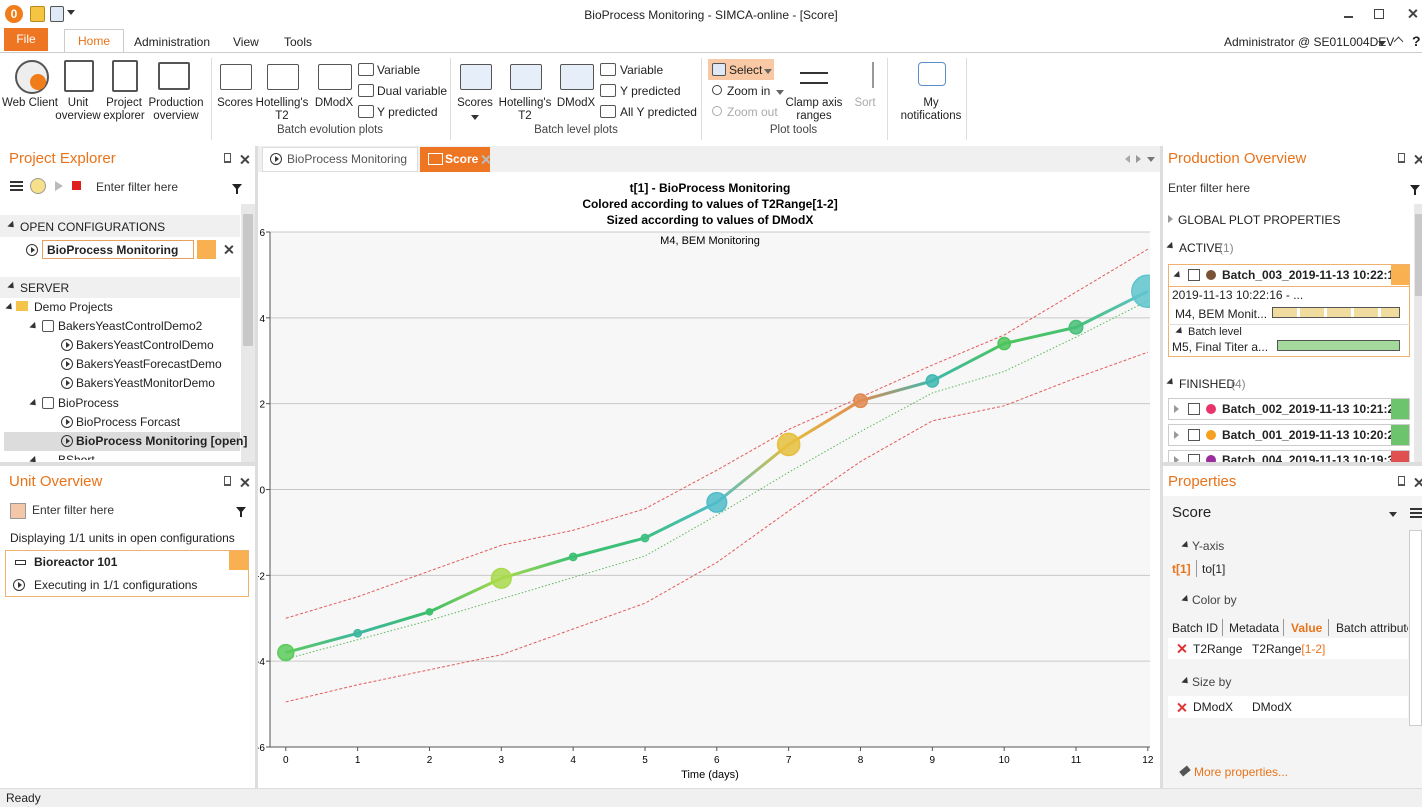 This screenshot has height=807, width=1422. What do you see at coordinates (752, 112) in the screenshot?
I see `zoom-out: Zoom out` at bounding box center [752, 112].